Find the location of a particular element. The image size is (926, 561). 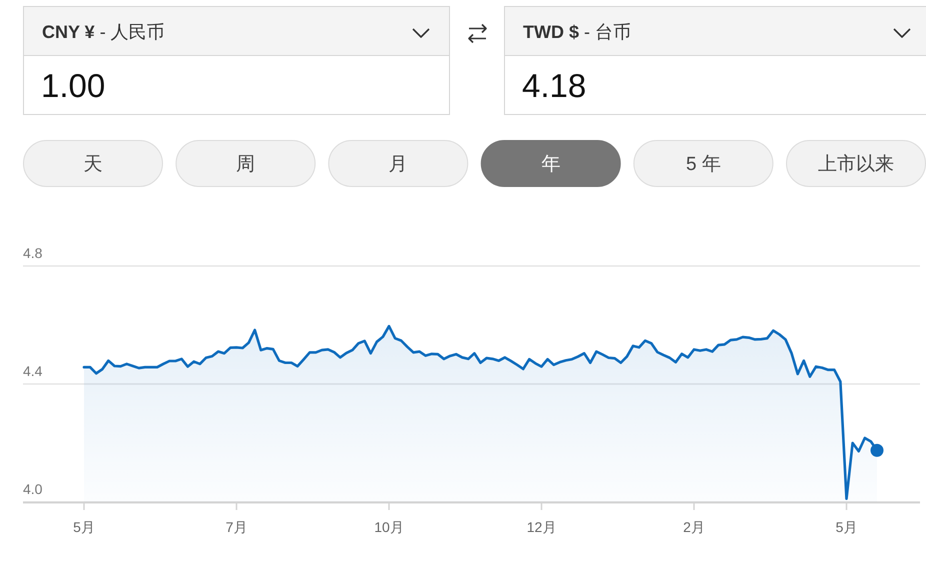

x-tick-label: 2月 is located at coordinates (694, 527).